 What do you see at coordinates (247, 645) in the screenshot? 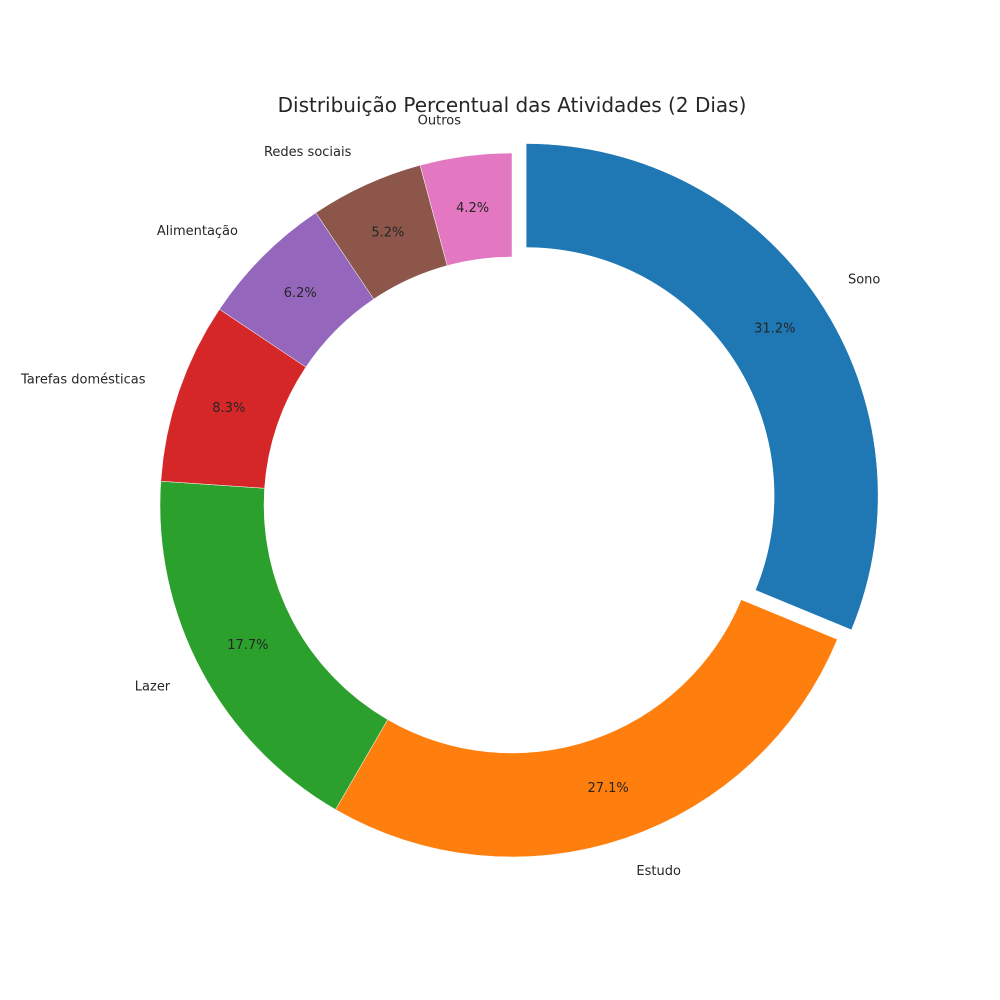
I see `pct-label-lazer: 17.7%` at bounding box center [247, 645].